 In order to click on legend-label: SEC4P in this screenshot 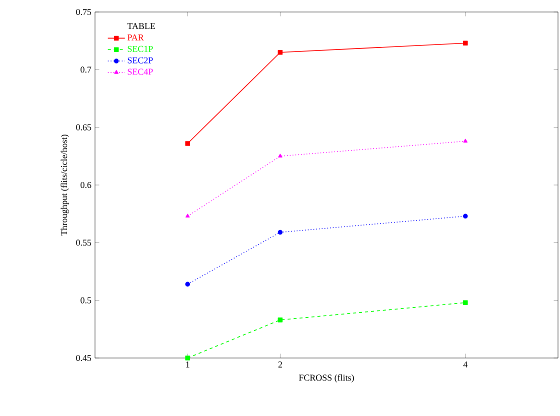, I will do `click(140, 71)`.